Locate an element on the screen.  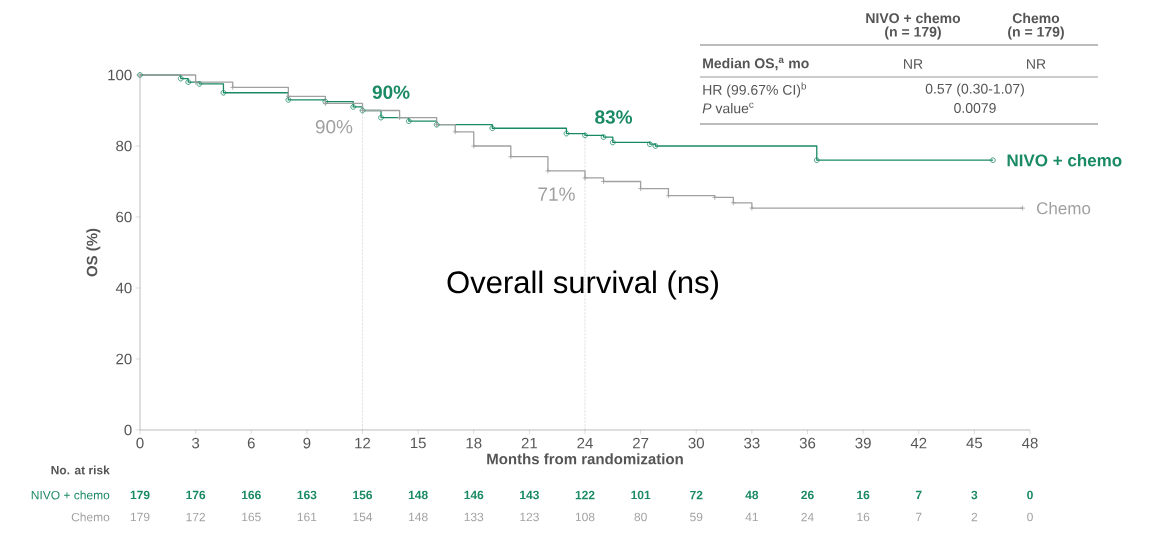
text: 123 is located at coordinates (529, 517).